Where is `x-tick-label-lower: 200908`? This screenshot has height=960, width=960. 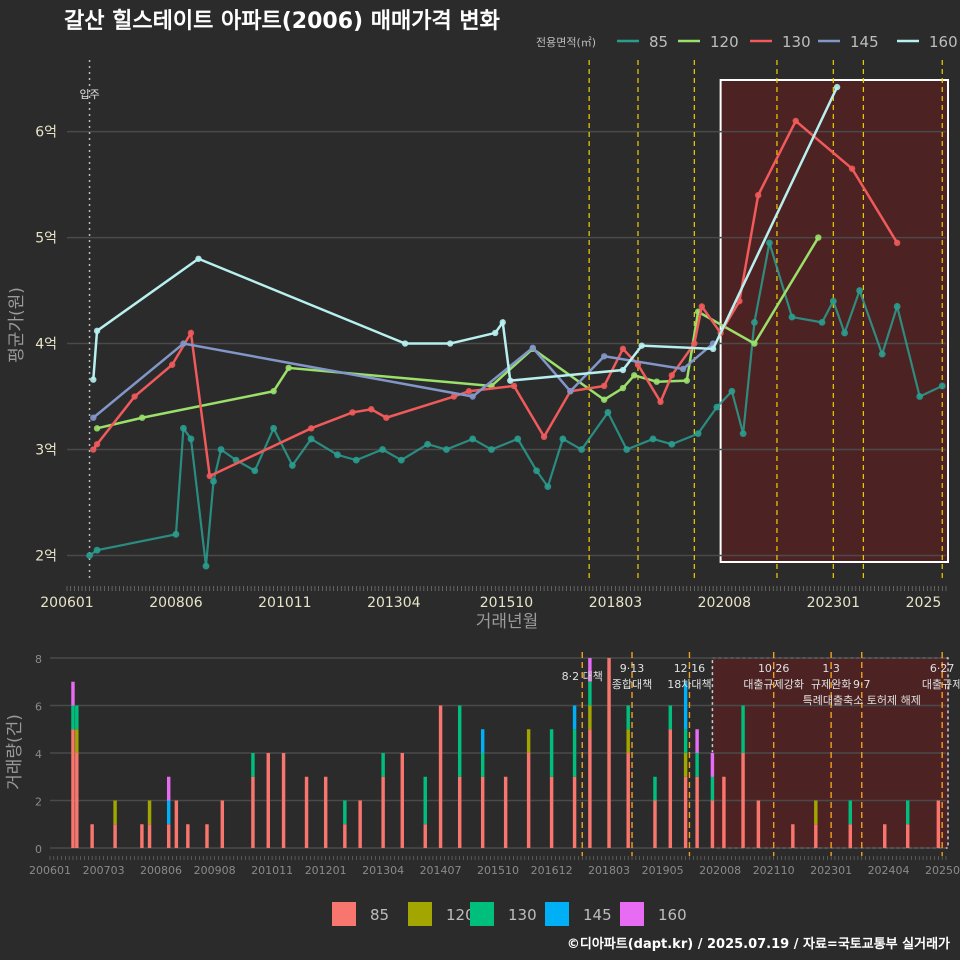
x-tick-label-lower: 200908 is located at coordinates (215, 870).